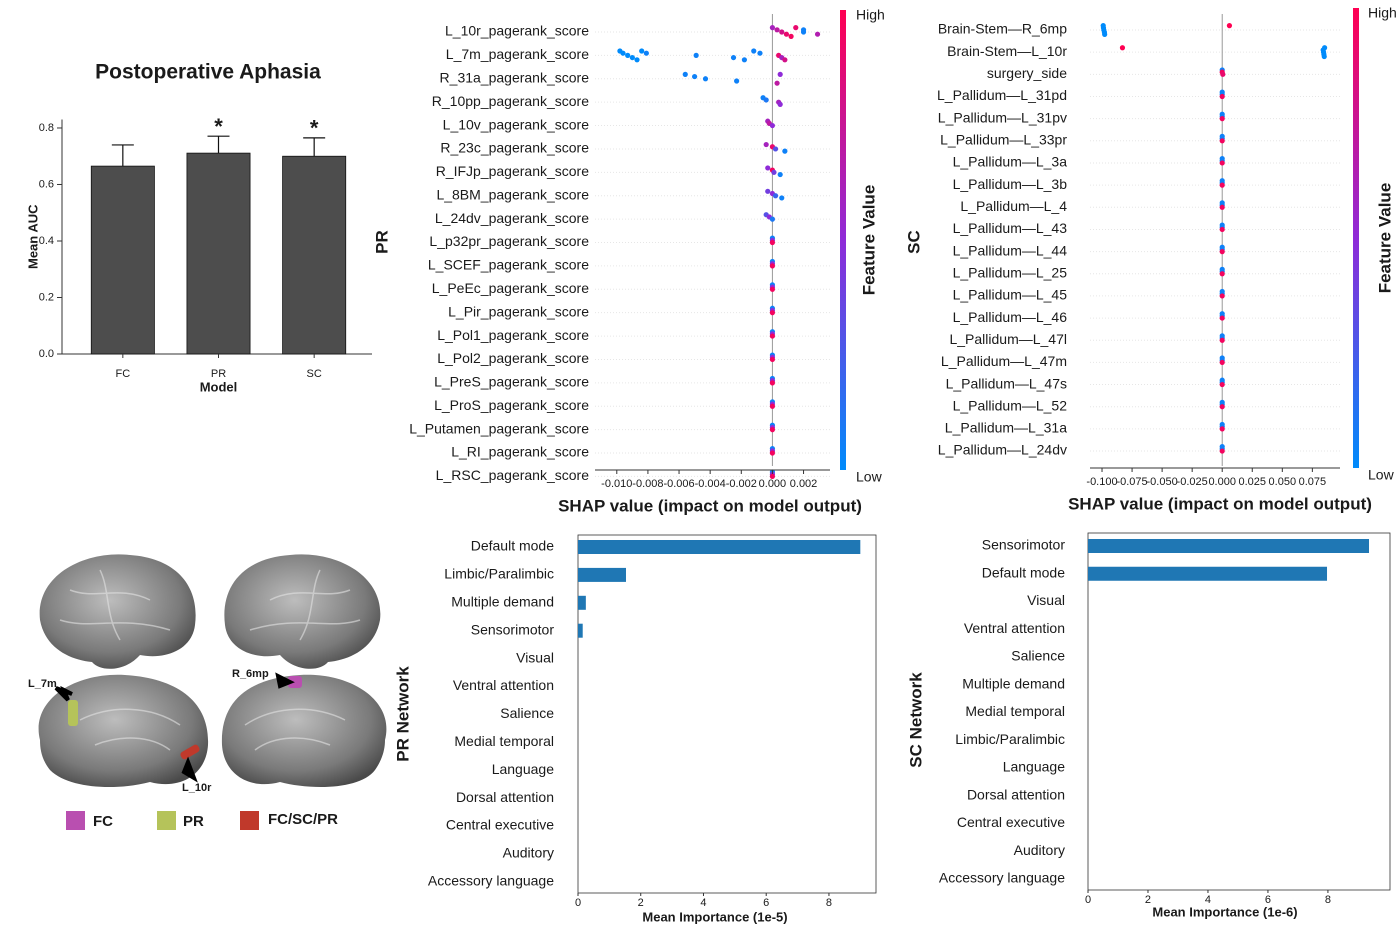 Image resolution: width=1400 pixels, height=935 pixels. I want to click on brain-lateral-left, so click(117, 611).